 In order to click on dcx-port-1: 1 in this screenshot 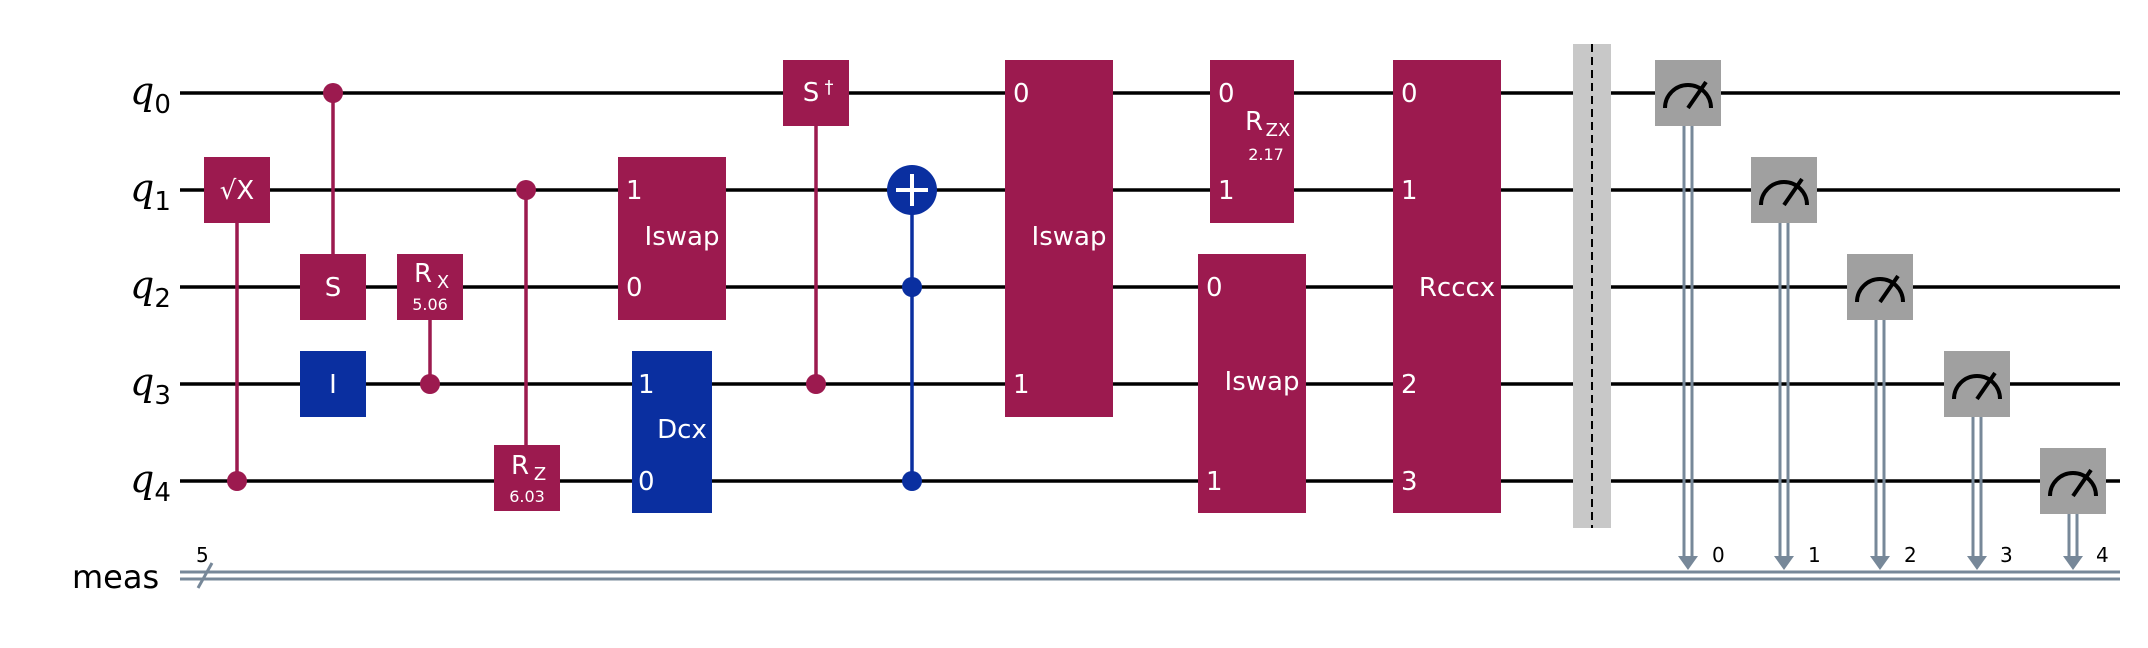, I will do `click(646, 385)`.